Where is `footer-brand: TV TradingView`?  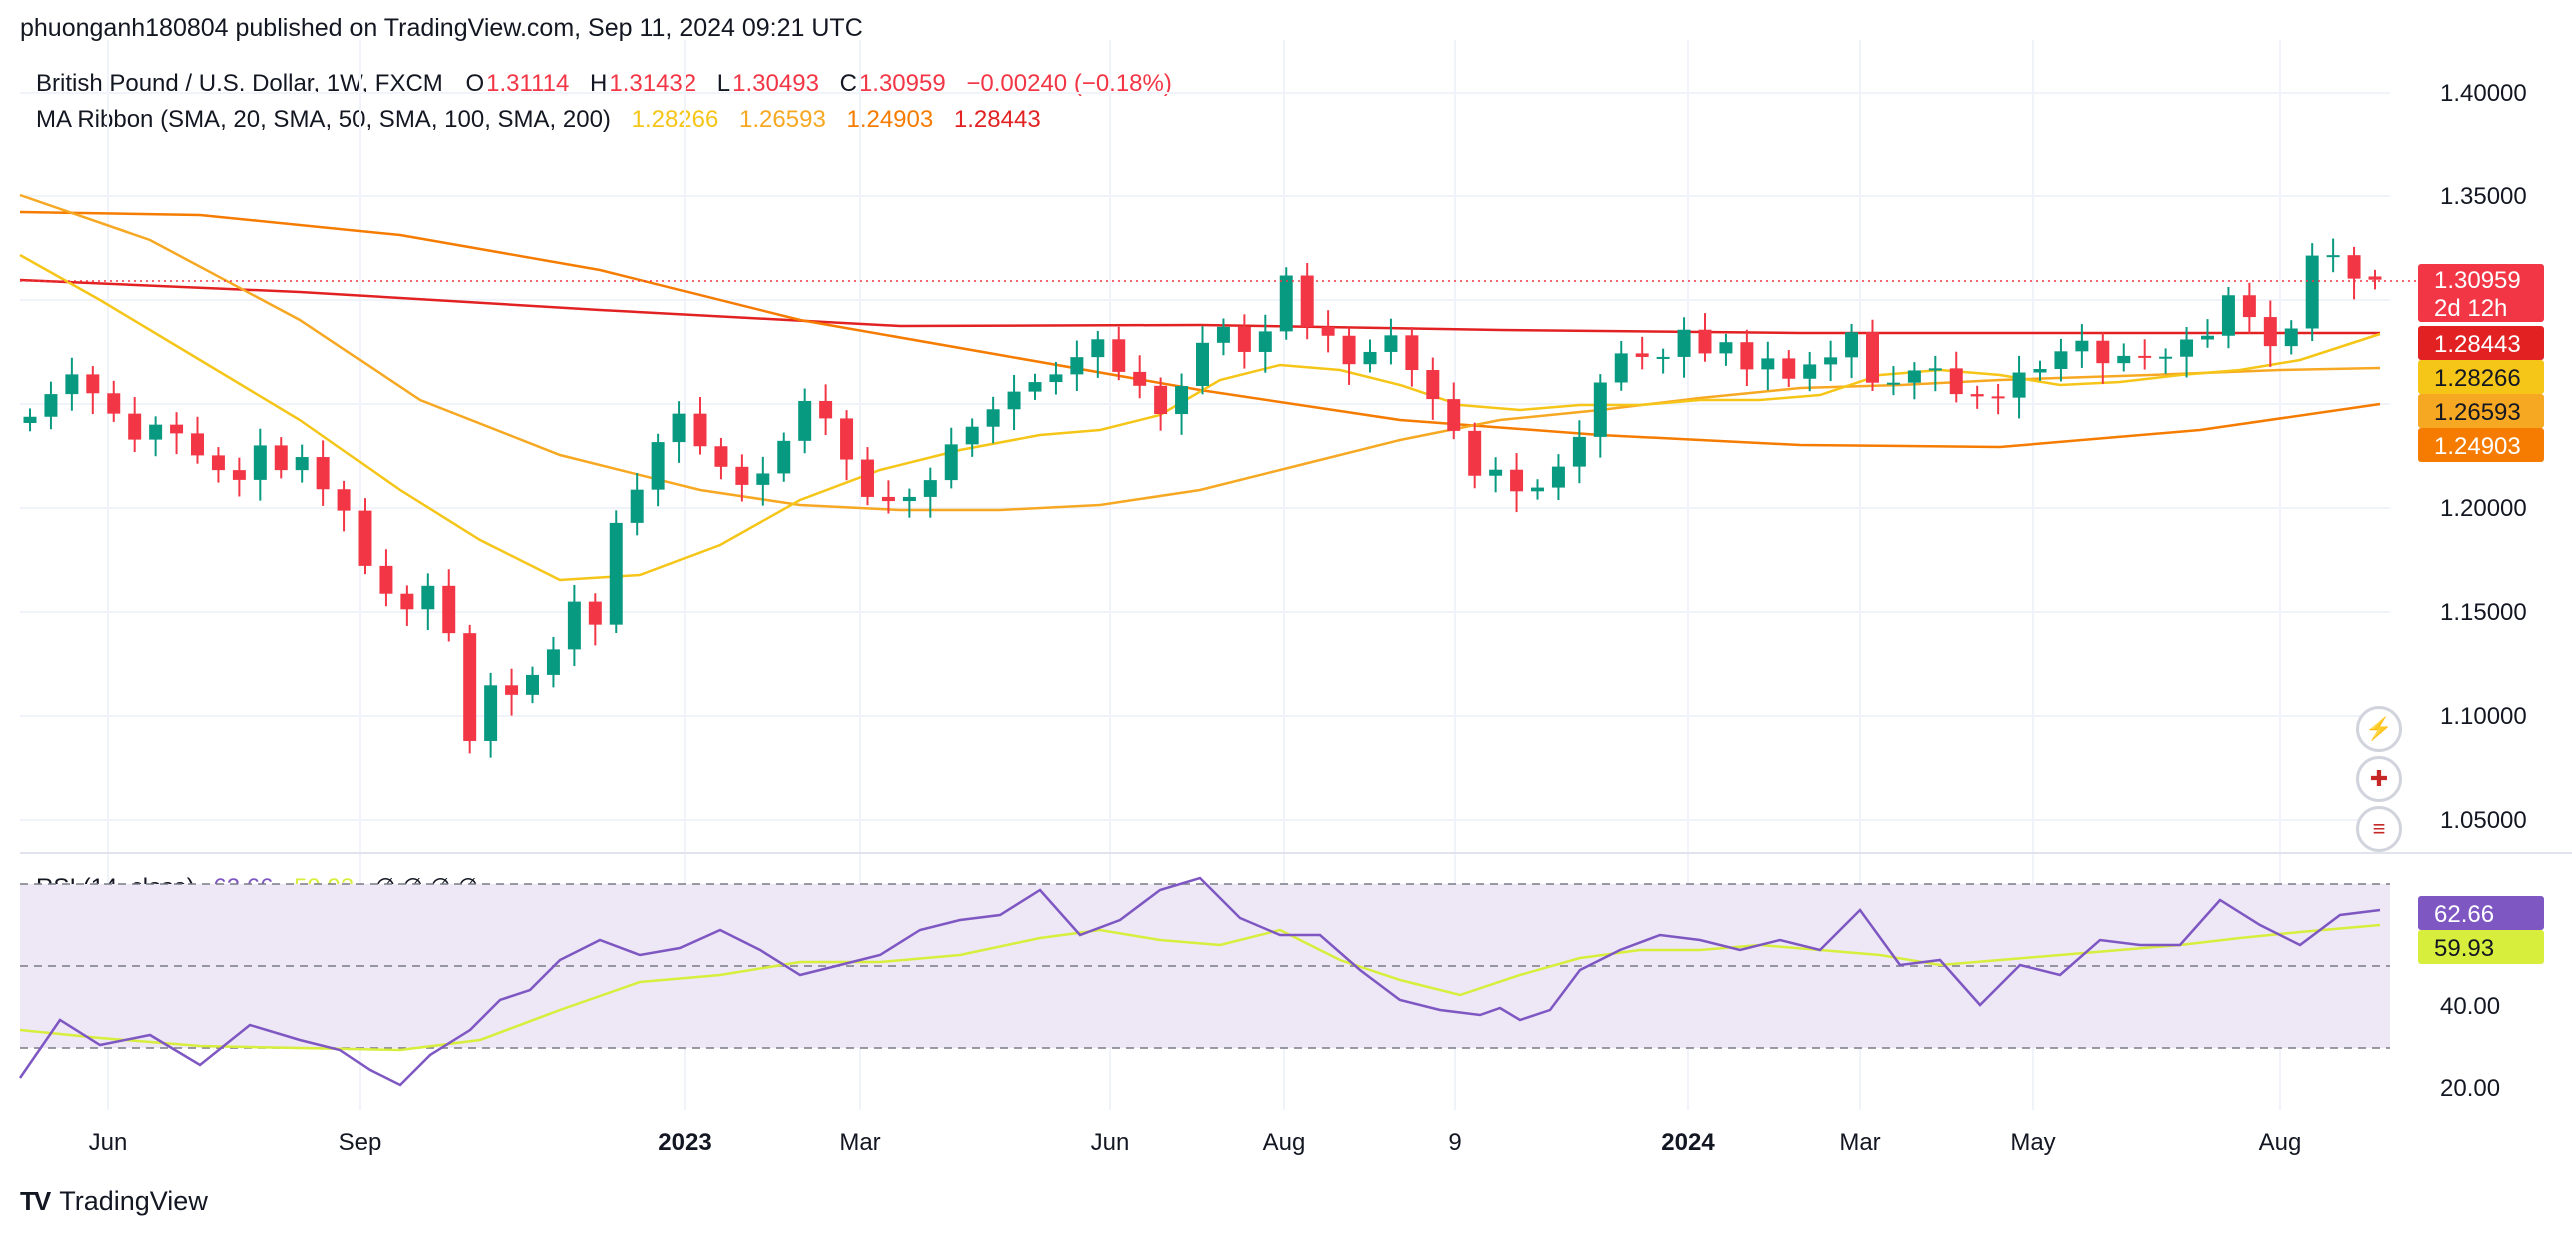 footer-brand: TV TradingView is located at coordinates (114, 1201).